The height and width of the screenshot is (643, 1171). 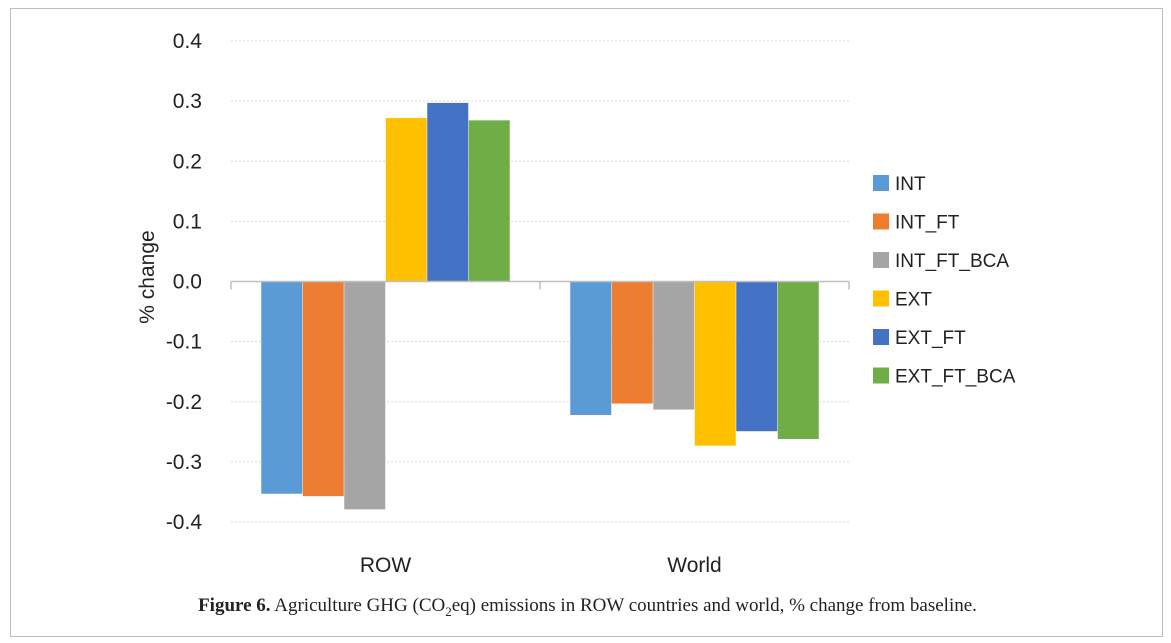 What do you see at coordinates (187, 101) in the screenshot?
I see `y-tick-label: 0.3` at bounding box center [187, 101].